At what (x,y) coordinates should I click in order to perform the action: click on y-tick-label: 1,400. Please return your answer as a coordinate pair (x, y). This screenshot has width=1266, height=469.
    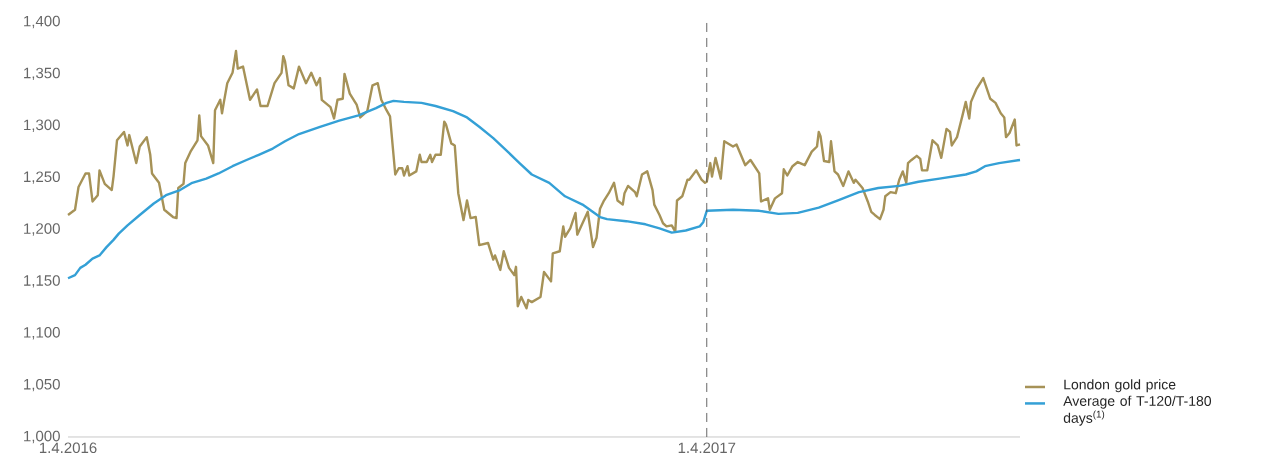
    Looking at the image, I should click on (42, 22).